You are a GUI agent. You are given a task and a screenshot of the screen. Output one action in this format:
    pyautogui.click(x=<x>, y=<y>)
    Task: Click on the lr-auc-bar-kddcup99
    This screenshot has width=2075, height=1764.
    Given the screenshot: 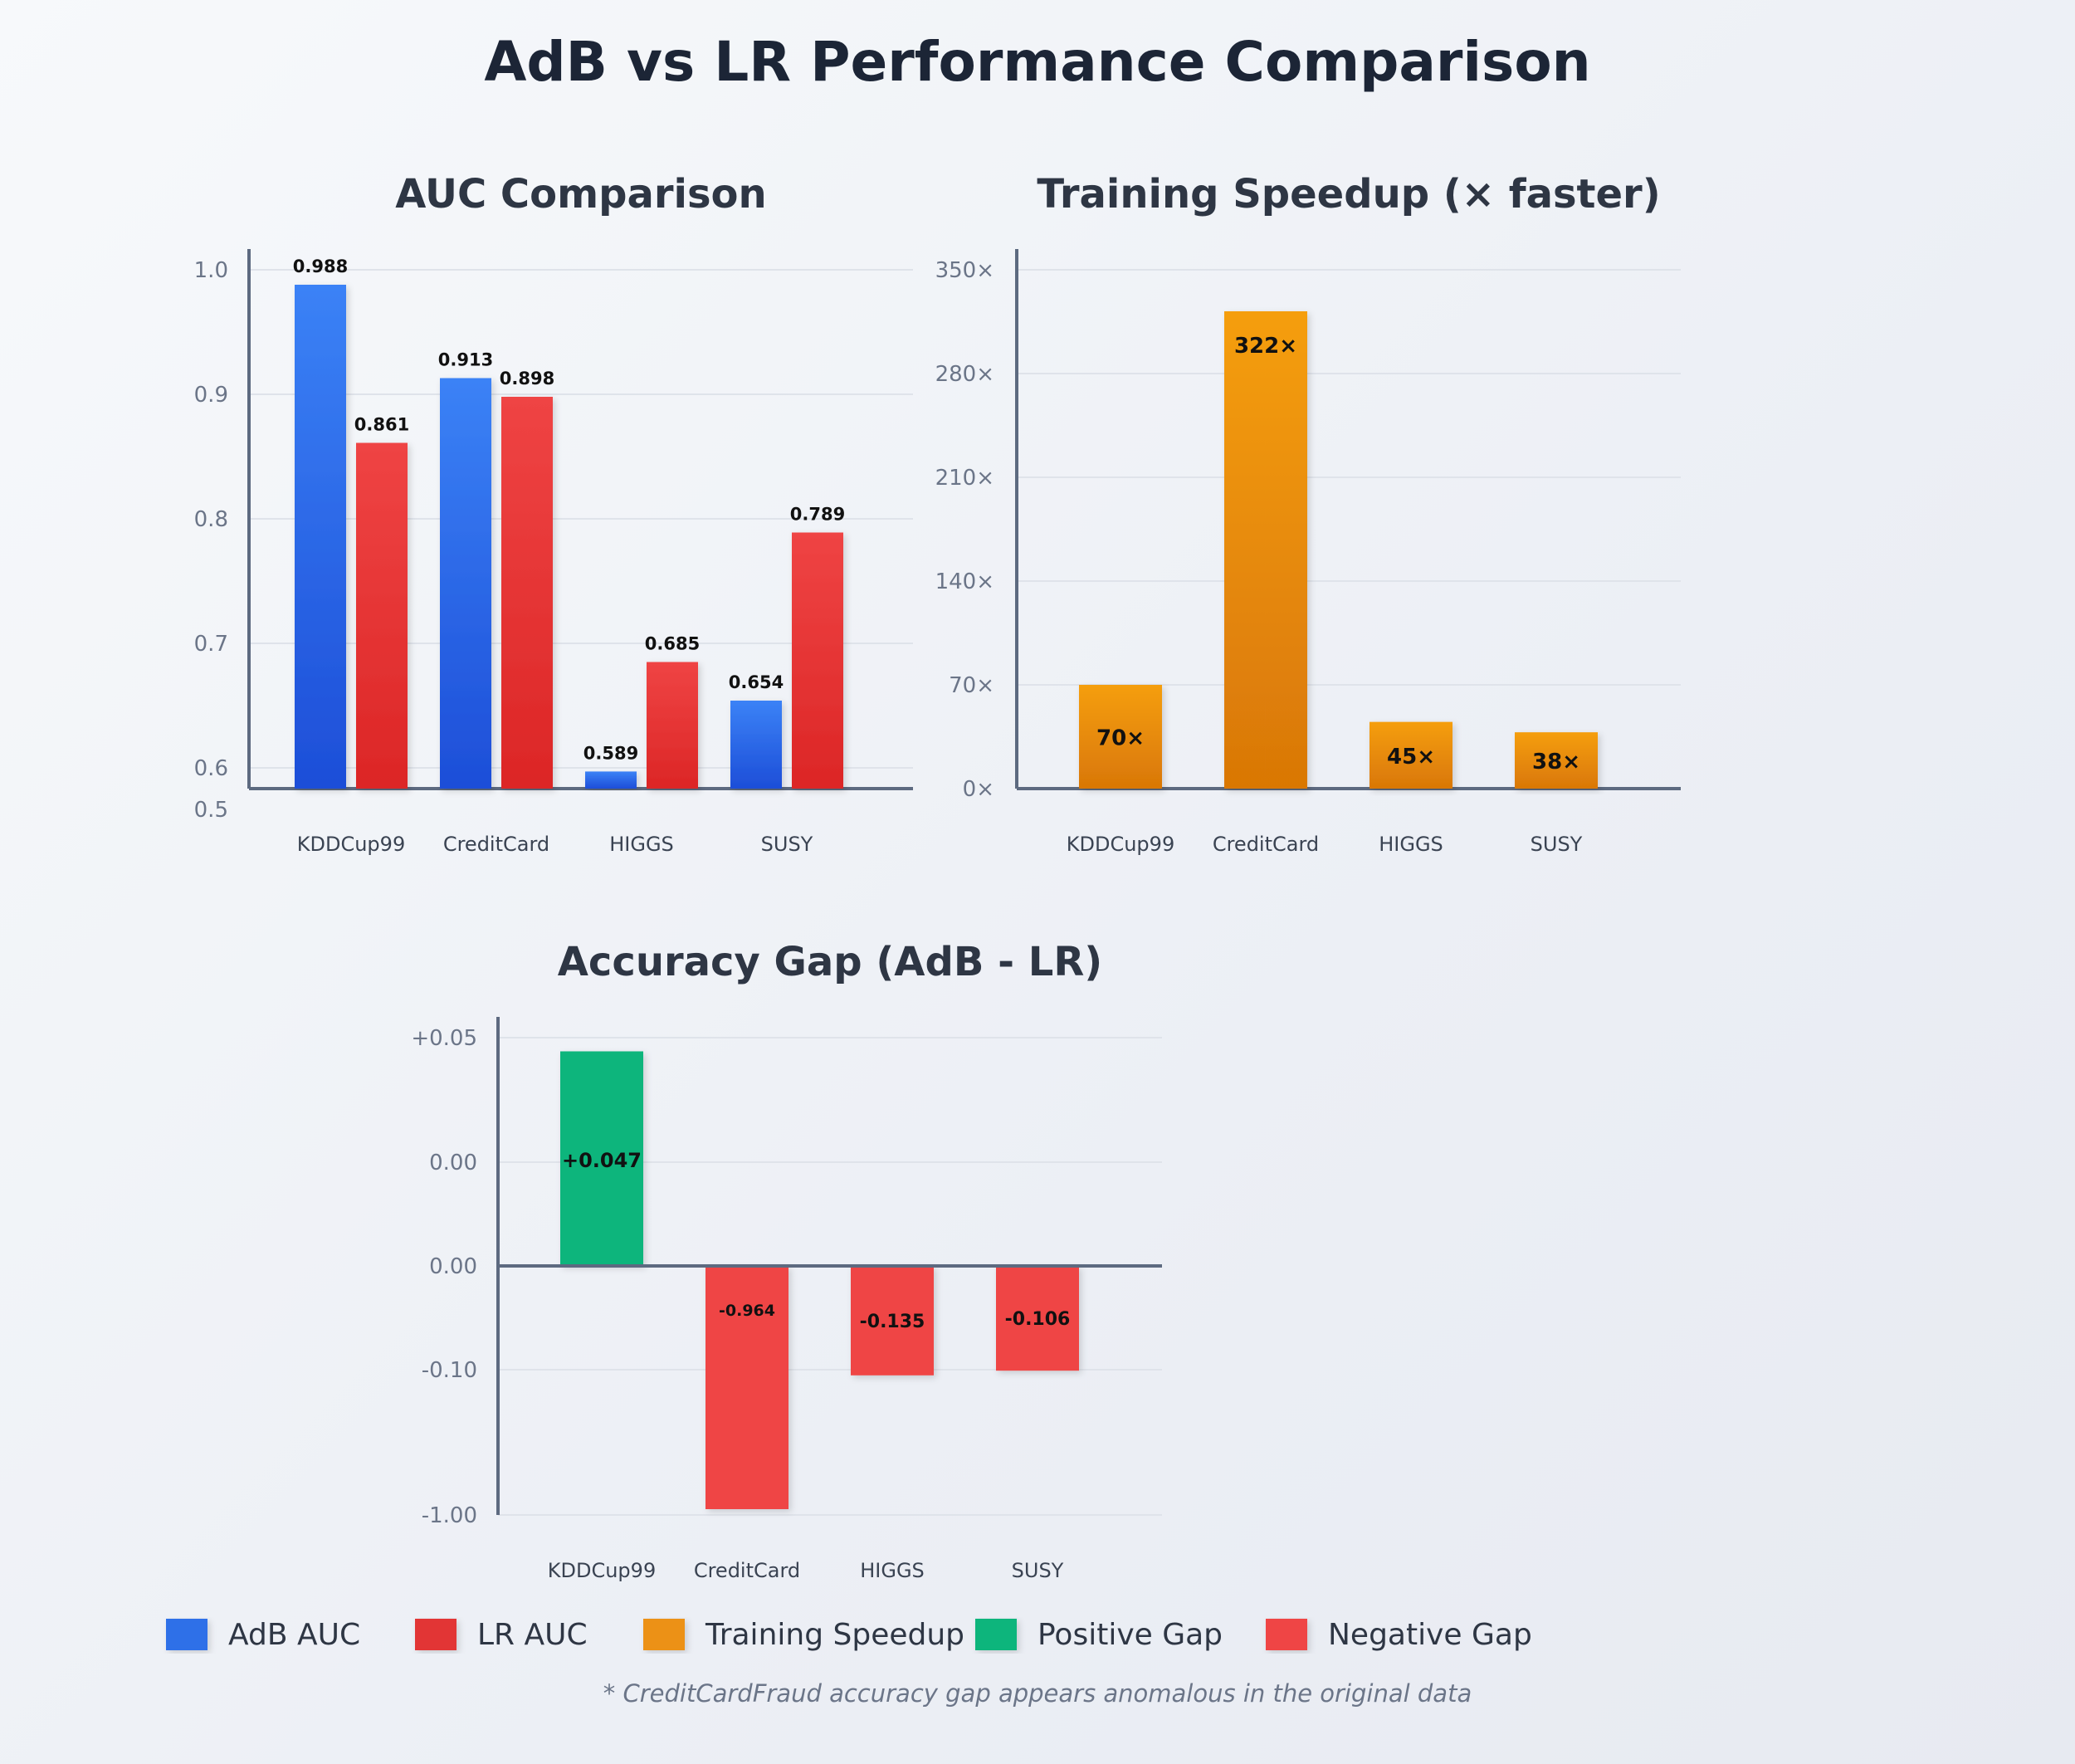 What is the action you would take?
    pyautogui.click(x=382, y=616)
    